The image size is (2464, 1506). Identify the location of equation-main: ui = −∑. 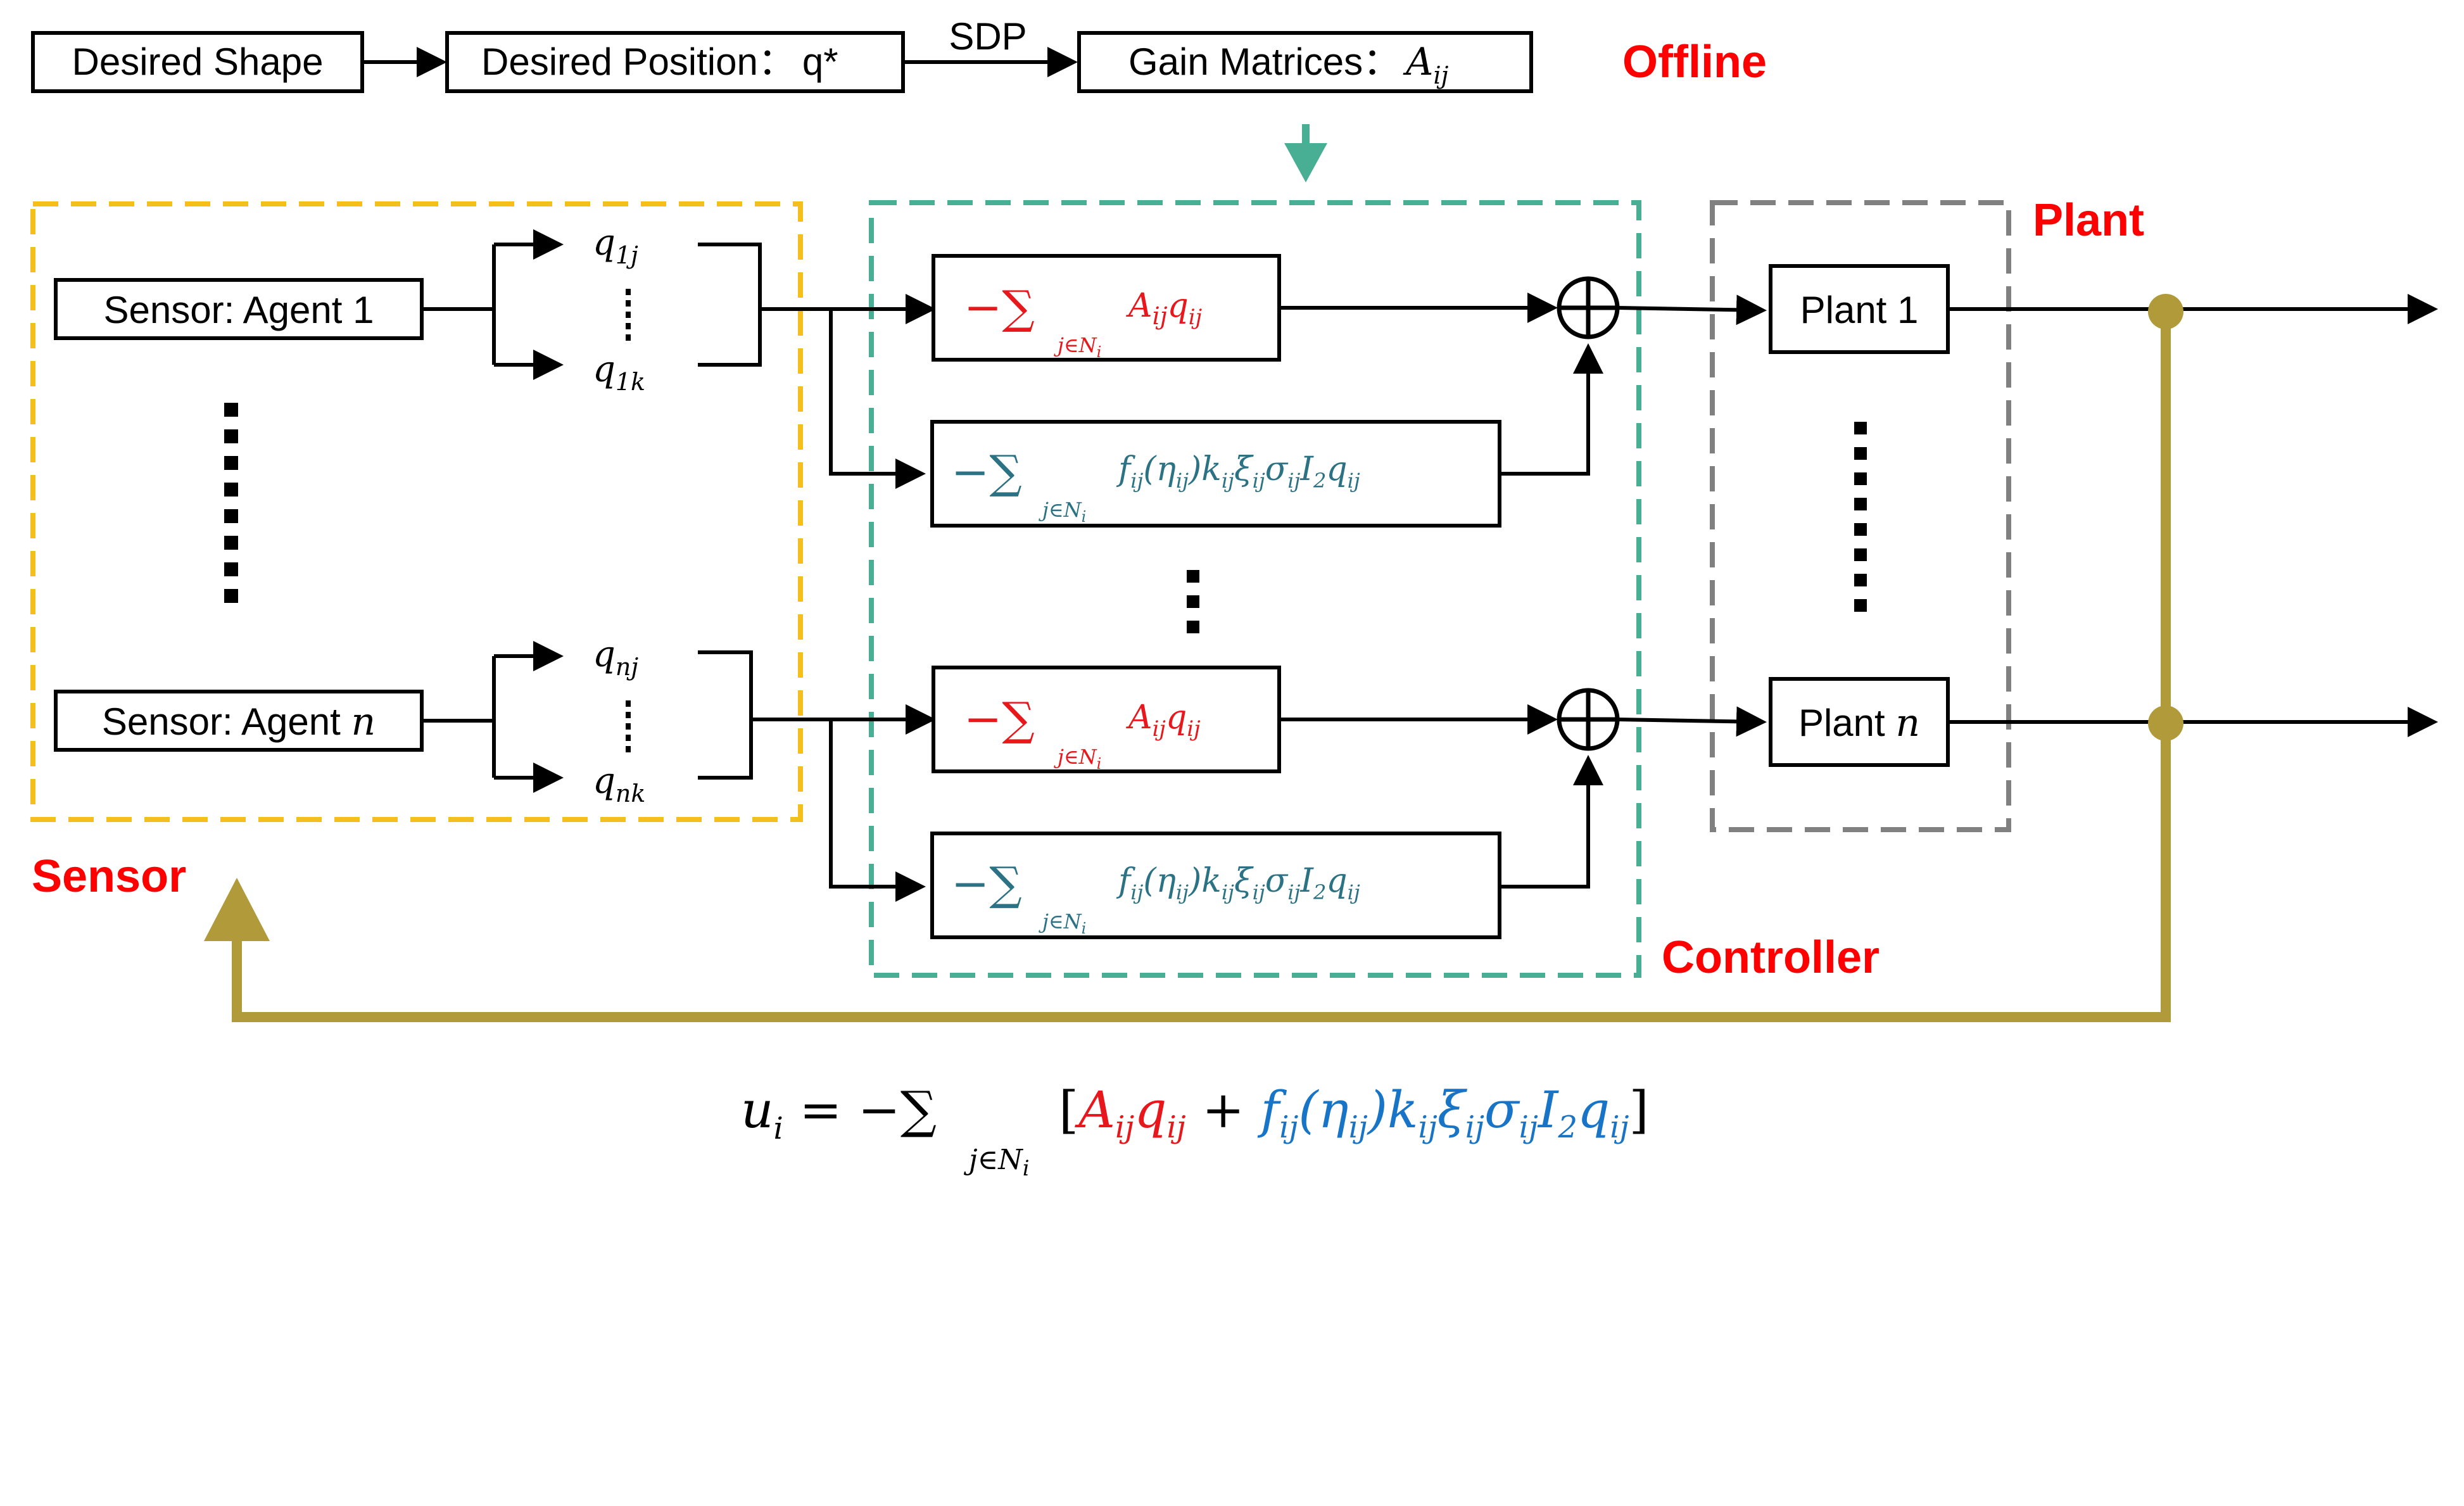
(839, 1113).